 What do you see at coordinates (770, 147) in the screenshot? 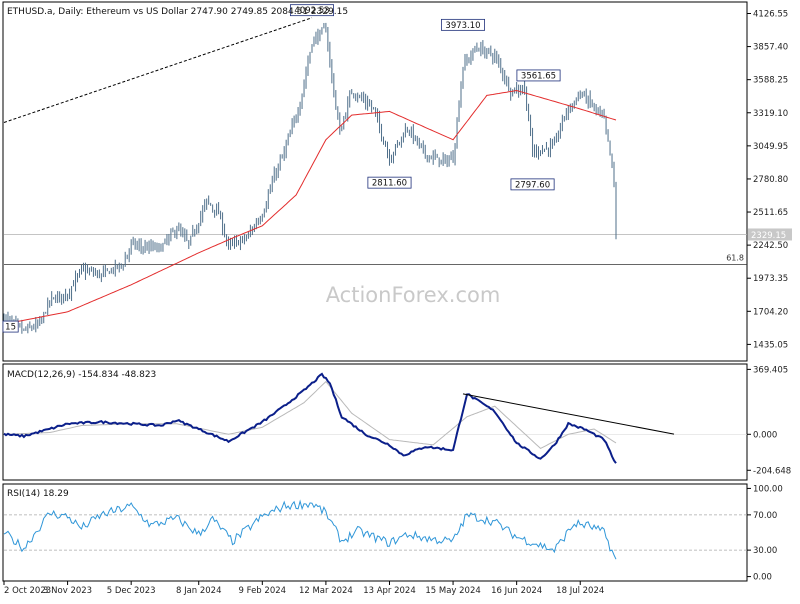
I see `price-axis-label-4: 3049.95` at bounding box center [770, 147].